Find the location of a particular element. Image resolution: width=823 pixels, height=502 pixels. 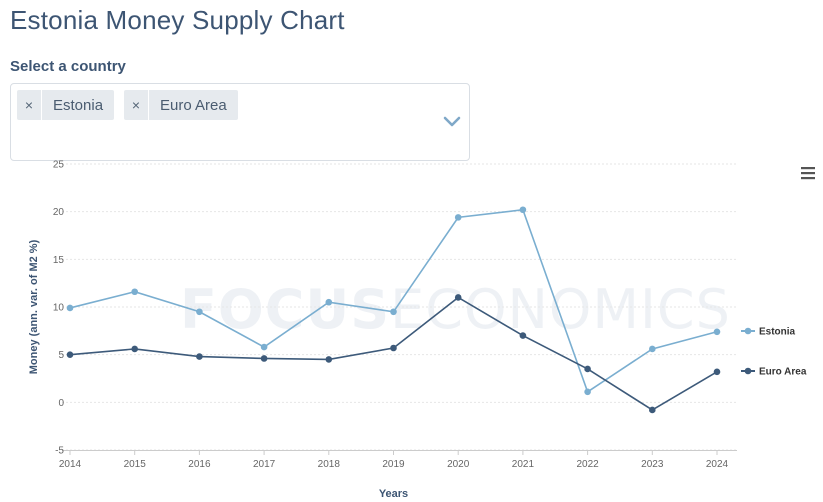

chip-estonia-label: Estonia is located at coordinates (78, 105).